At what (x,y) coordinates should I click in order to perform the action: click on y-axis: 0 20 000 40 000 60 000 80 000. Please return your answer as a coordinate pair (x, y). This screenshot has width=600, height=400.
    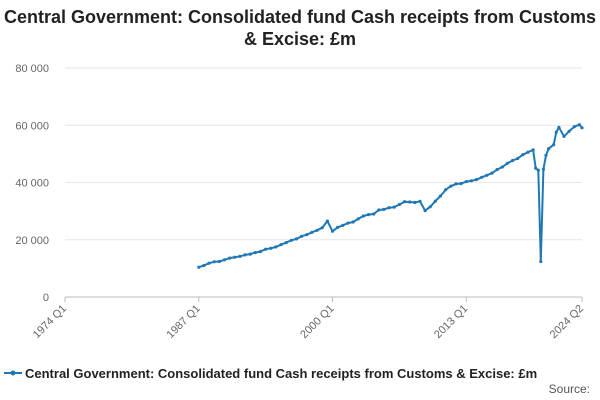
    Looking at the image, I should click on (32, 183).